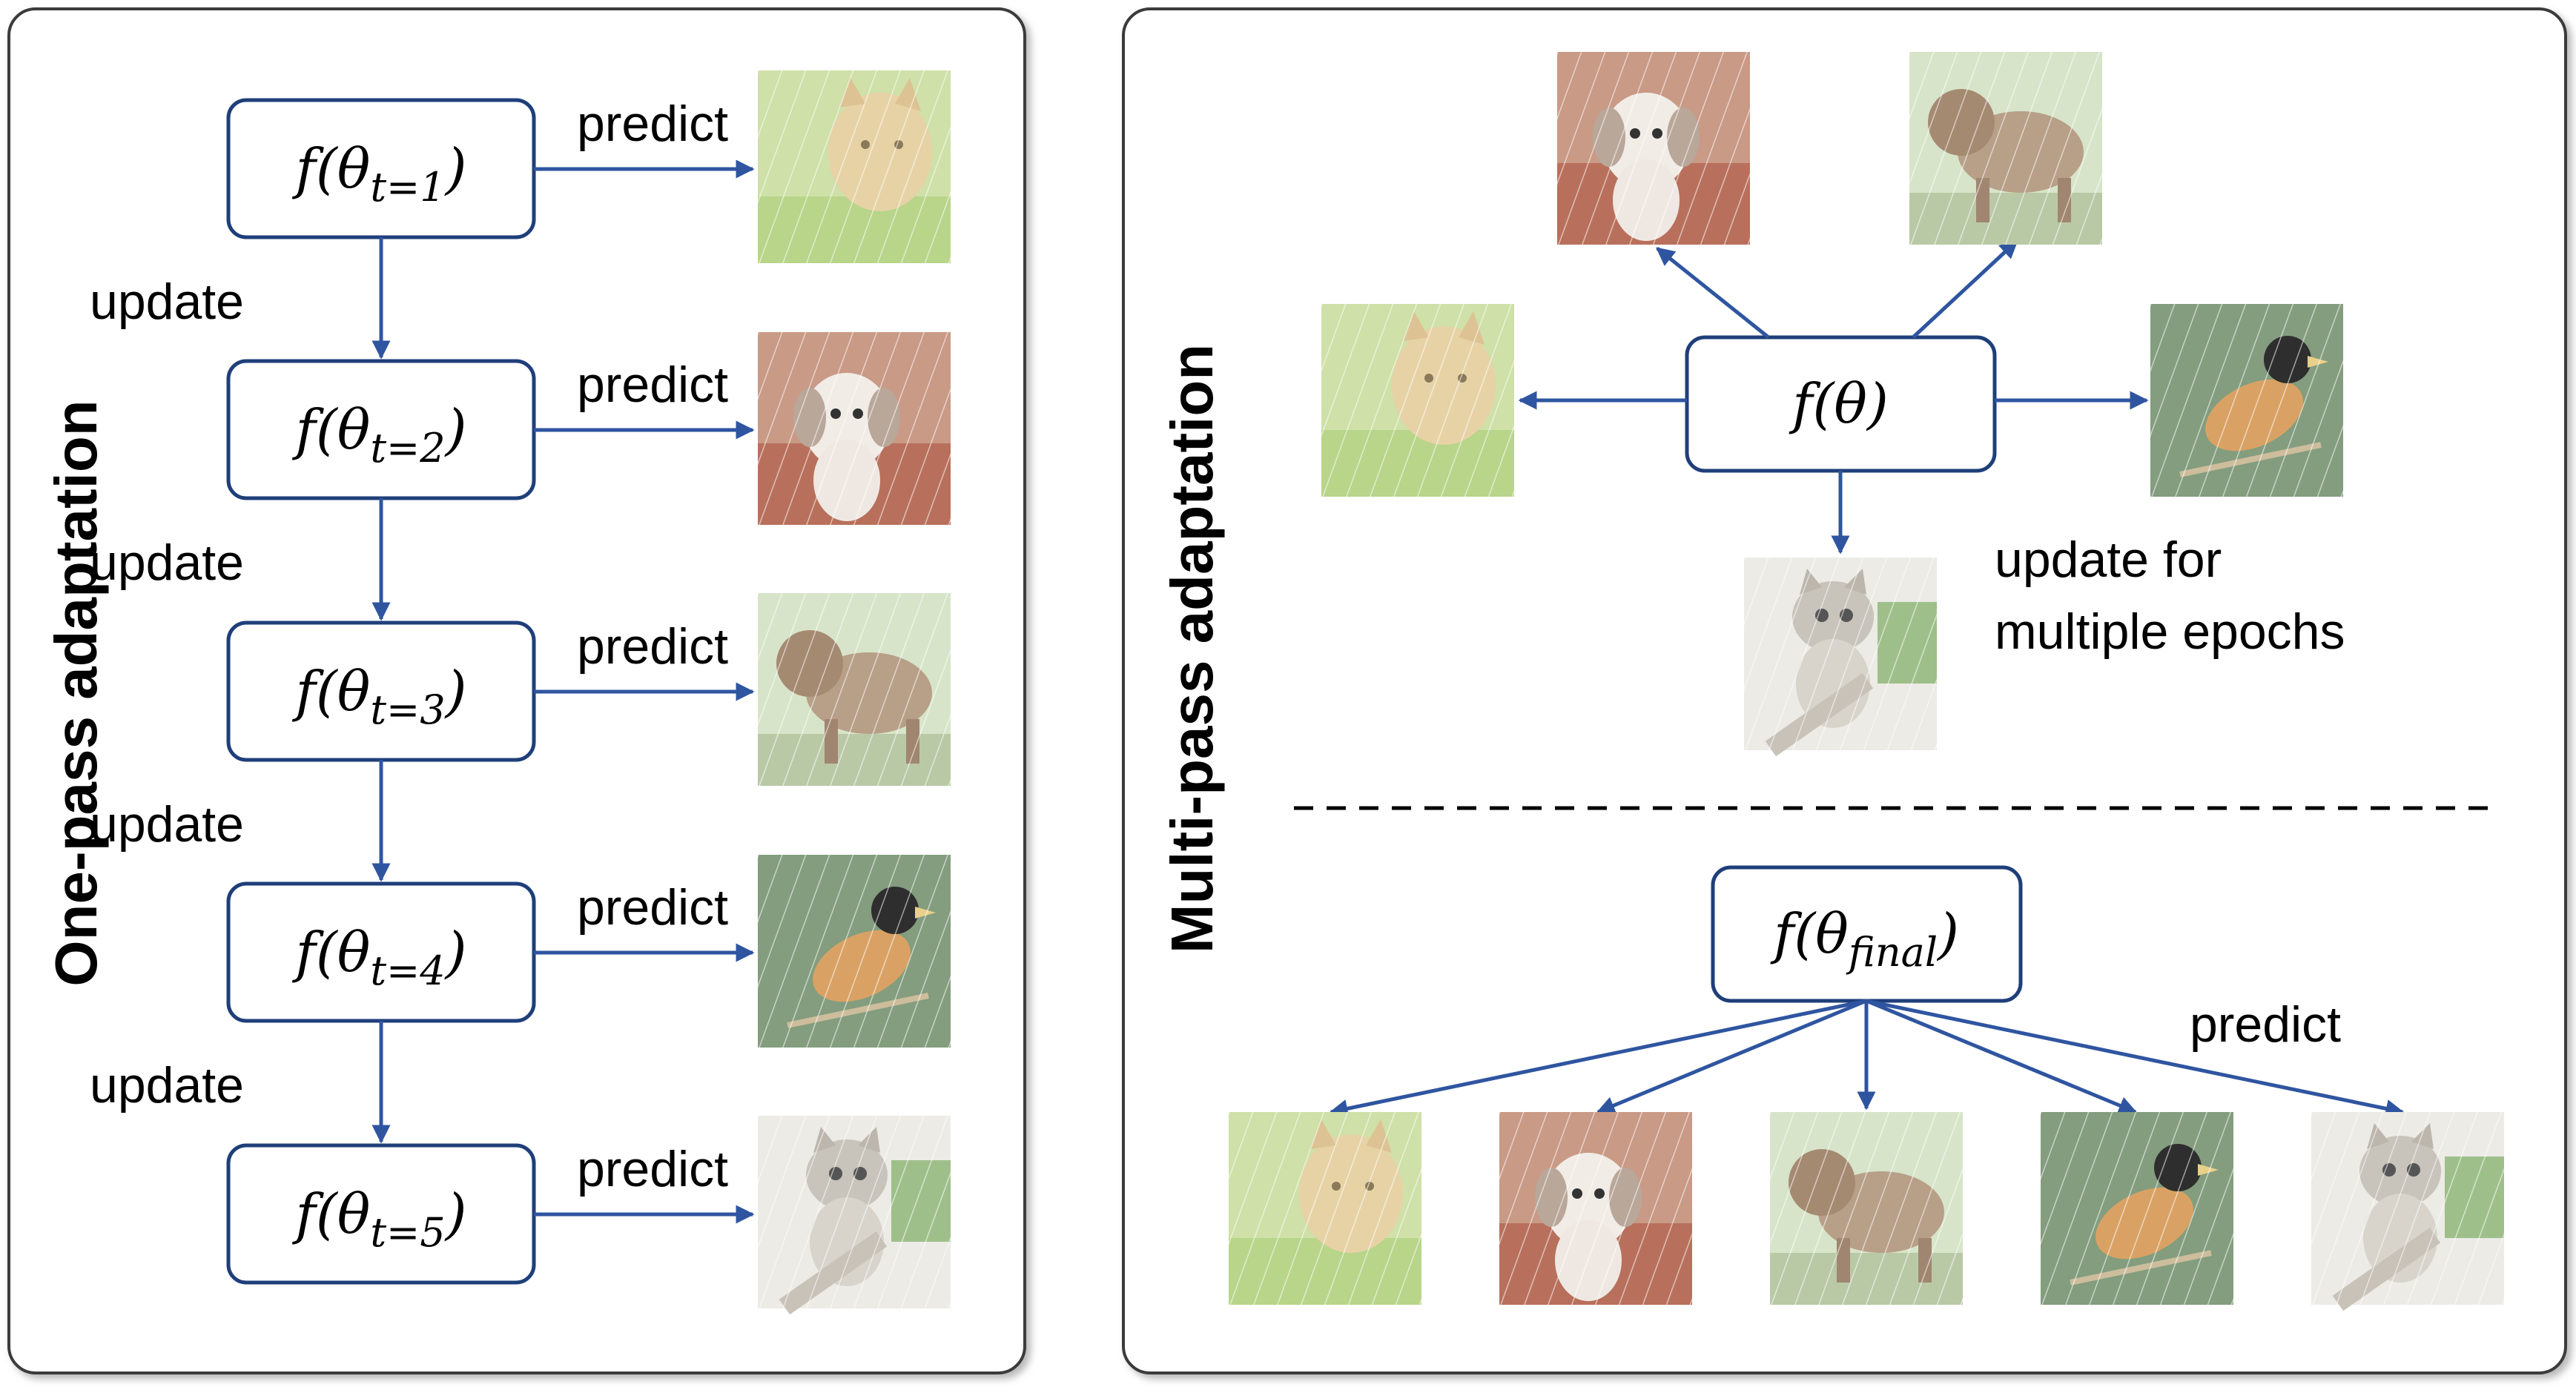 The height and width of the screenshot is (1393, 2576). What do you see at coordinates (652, 385) in the screenshot?
I see `predict-label-2: predict` at bounding box center [652, 385].